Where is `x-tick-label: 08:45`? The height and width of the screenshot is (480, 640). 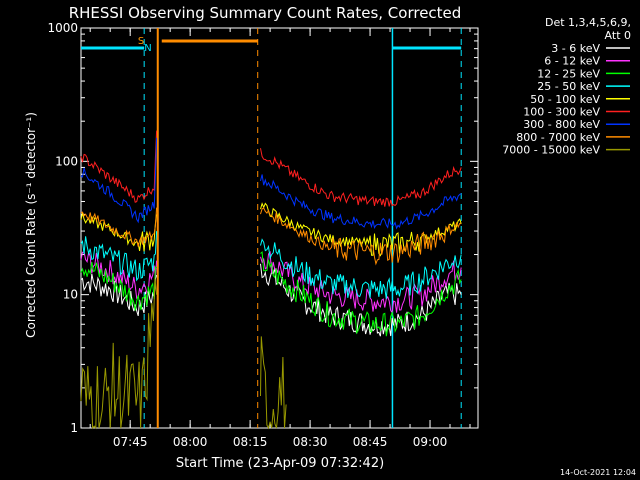
x-tick-label: 08:45 is located at coordinates (370, 442).